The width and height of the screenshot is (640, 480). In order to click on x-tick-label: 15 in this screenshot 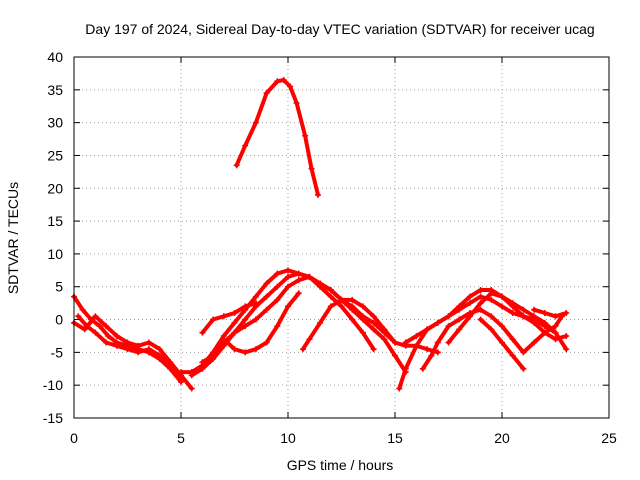, I will do `click(395, 438)`.